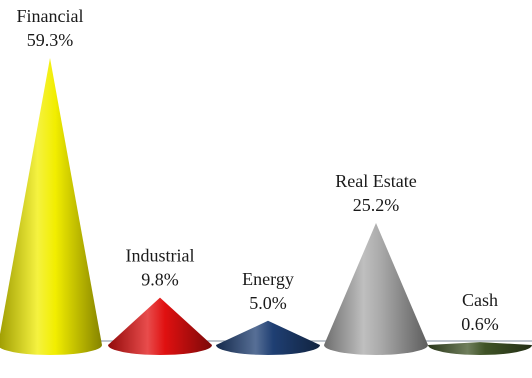  I want to click on category-label-real-estate: Real Estate, so click(375, 181).